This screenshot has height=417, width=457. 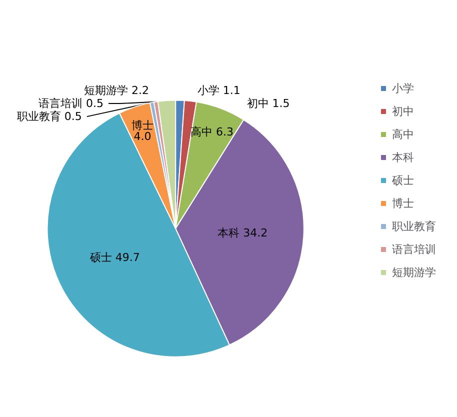 What do you see at coordinates (268, 103) in the screenshot?
I see `category-label: 初中 1.5` at bounding box center [268, 103].